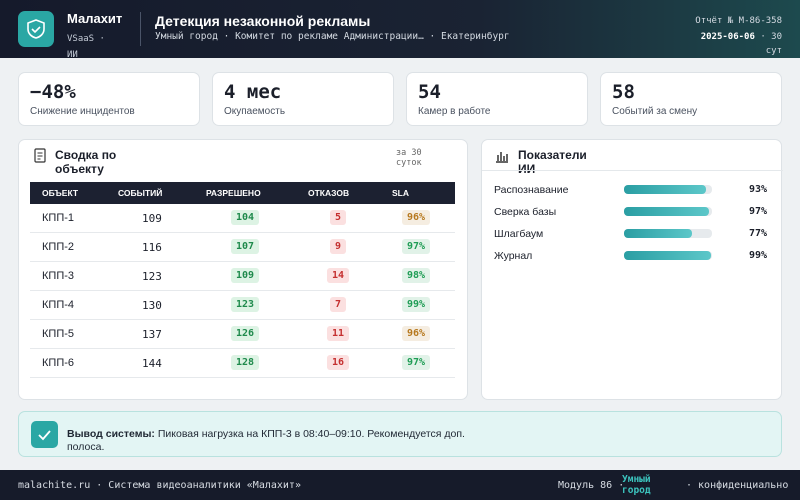  Describe the element at coordinates (109, 99) in the screenshot. I see `kpi-card: −48% Снижение инцидентов` at that location.